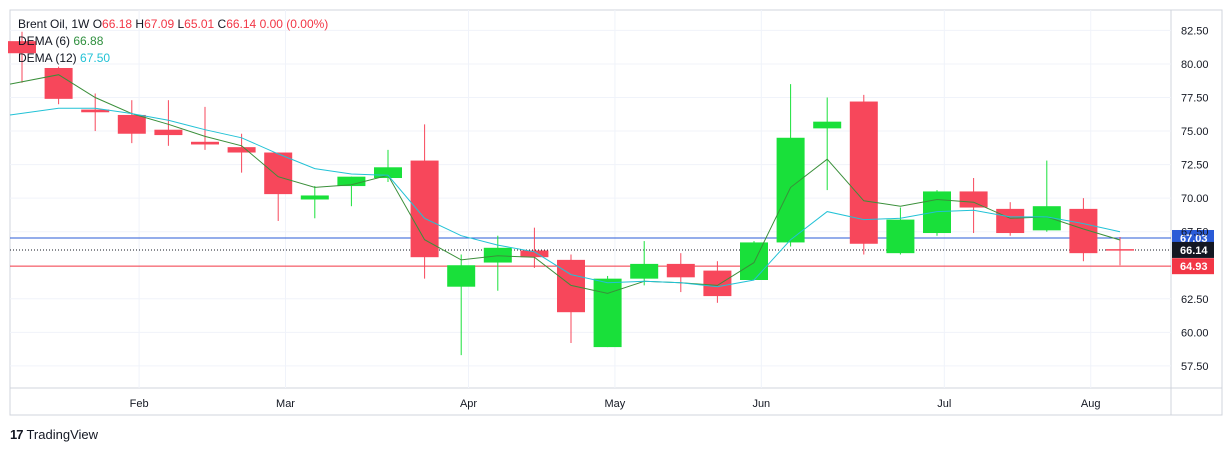  What do you see at coordinates (285, 404) in the screenshot?
I see `time-tick-label: Mar` at bounding box center [285, 404].